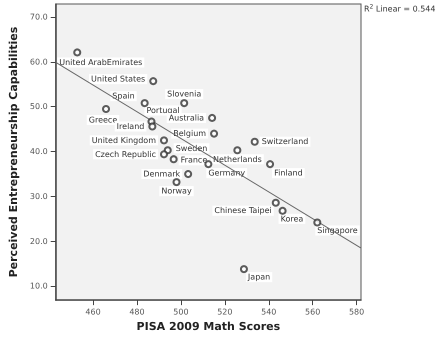 The image size is (438, 337). I want to click on x-tick-label: 560, so click(312, 312).